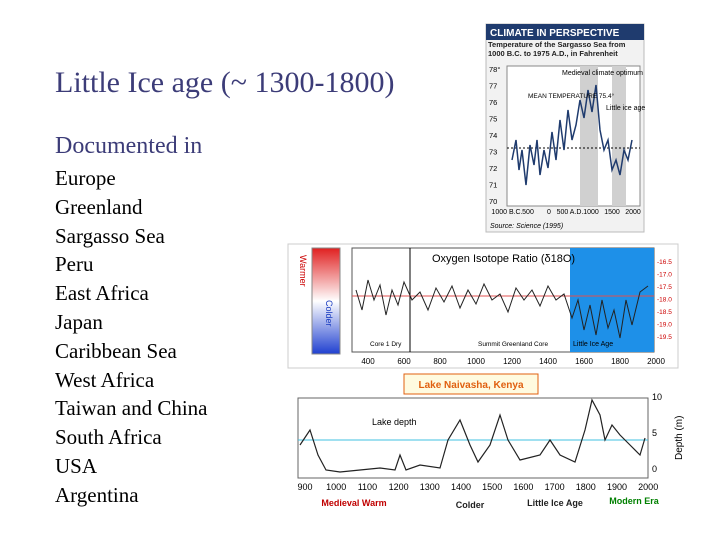 Image resolution: width=720 pixels, height=540 pixels. Describe the element at coordinates (654, 469) in the screenshot. I see `y-tick-label: 0` at that location.